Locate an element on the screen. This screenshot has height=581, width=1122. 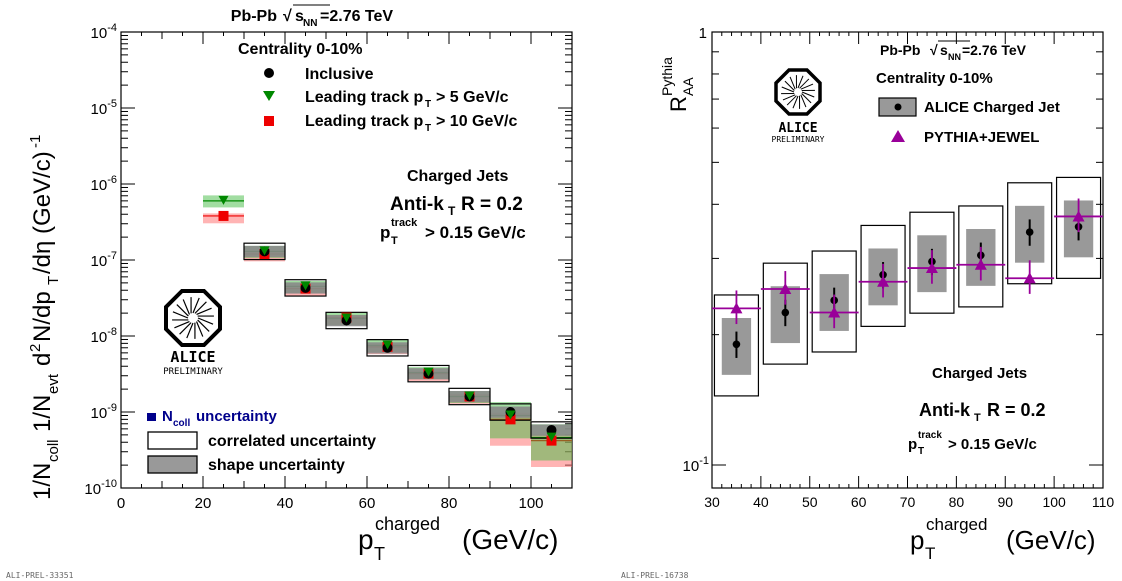
svg-text: track is located at coordinates (930, 435).